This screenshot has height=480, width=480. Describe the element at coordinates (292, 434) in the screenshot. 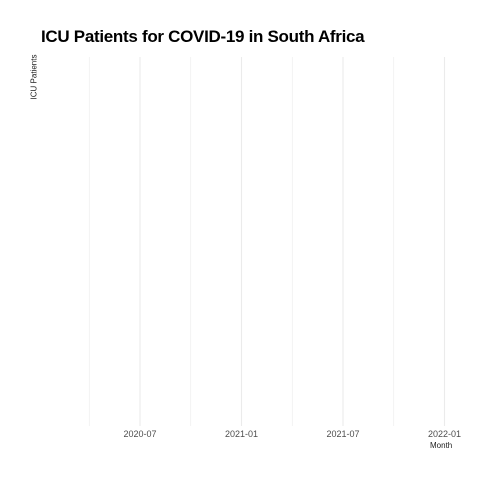

I see `x-axis-tick-labels: 2020-07 2021-01 2021-07 2022-01` at that location.